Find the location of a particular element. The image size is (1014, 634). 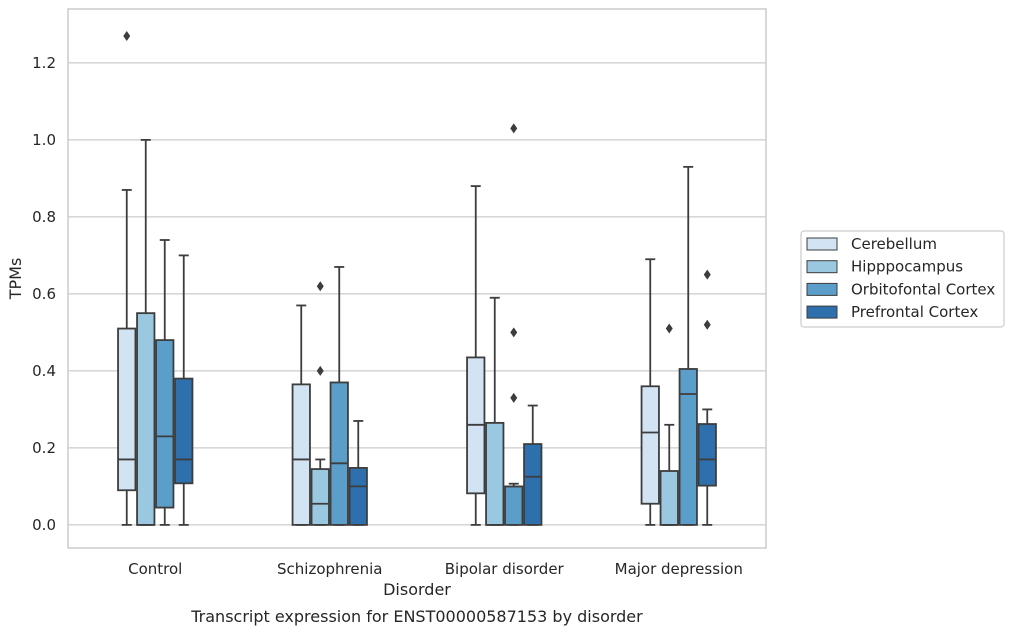

y-tick-label: 0.4 is located at coordinates (44, 371).